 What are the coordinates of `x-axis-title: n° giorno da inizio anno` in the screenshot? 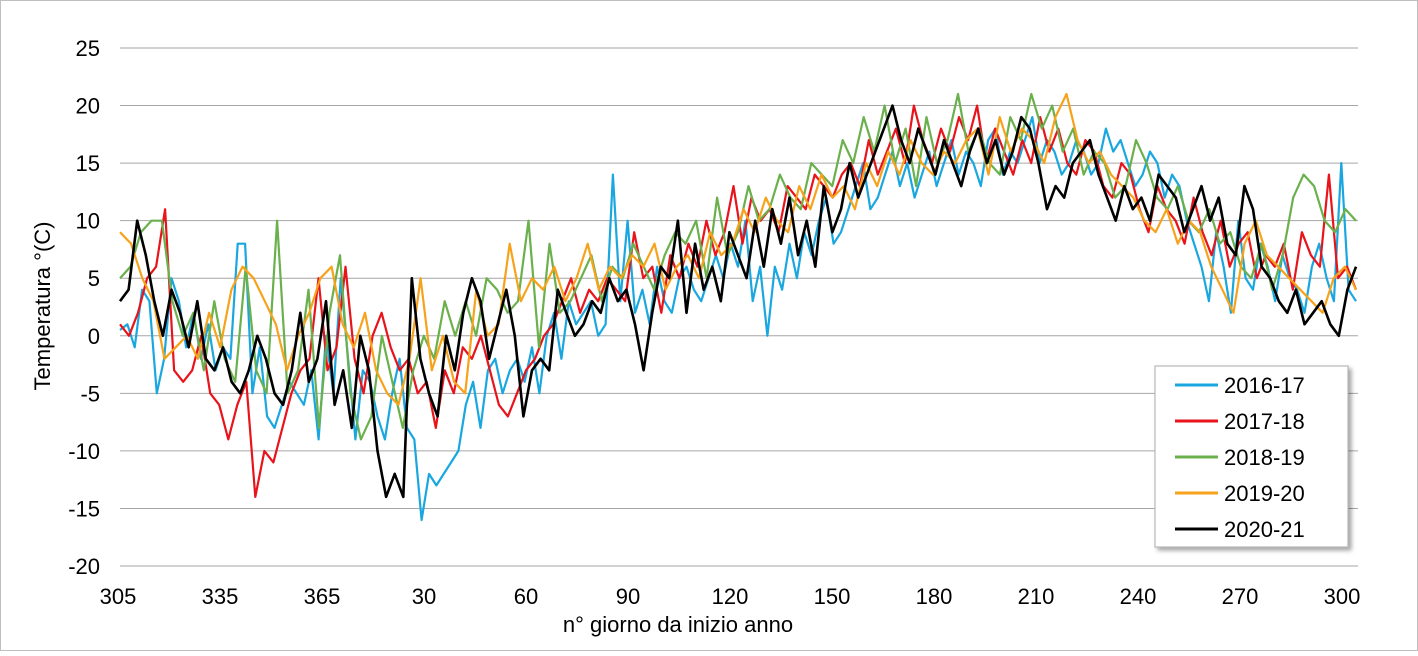 It's located at (678, 624).